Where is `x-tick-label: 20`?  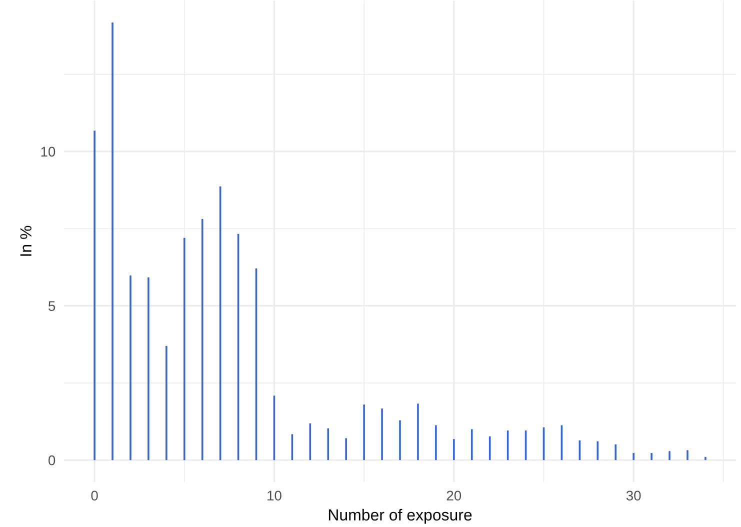
x-tick-label: 20 is located at coordinates (454, 495).